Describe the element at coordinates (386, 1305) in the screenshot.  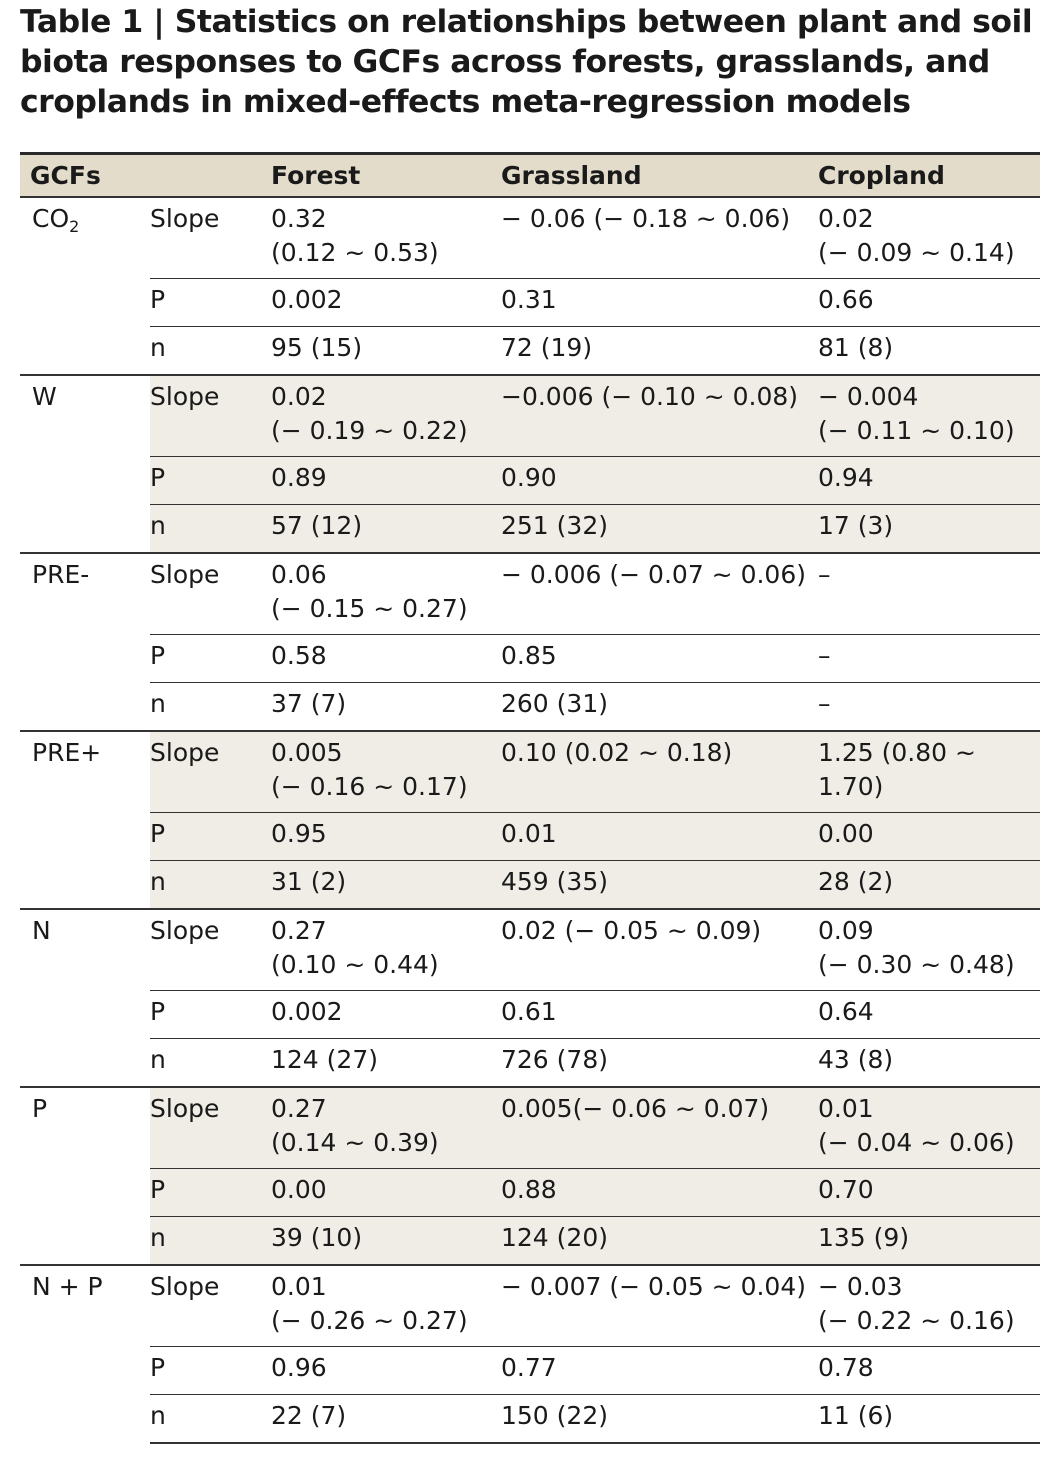
I see `forest-cell: 0.01 (− 0.26 ~ 0.27)` at that location.